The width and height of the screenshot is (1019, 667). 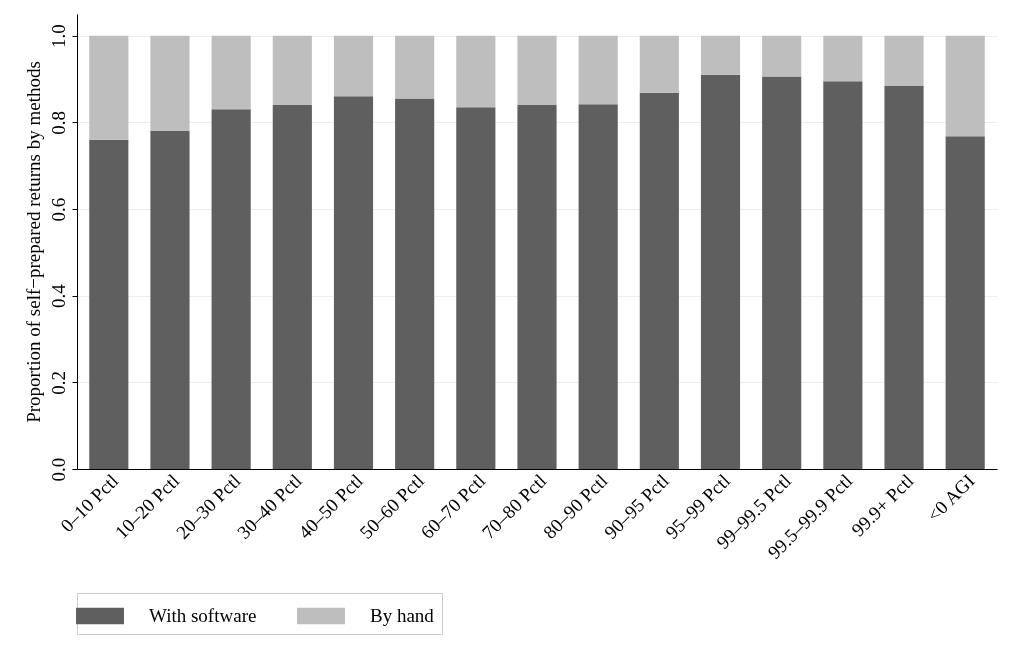 I want to click on y-tick-label: 0.0, so click(x=58, y=469).